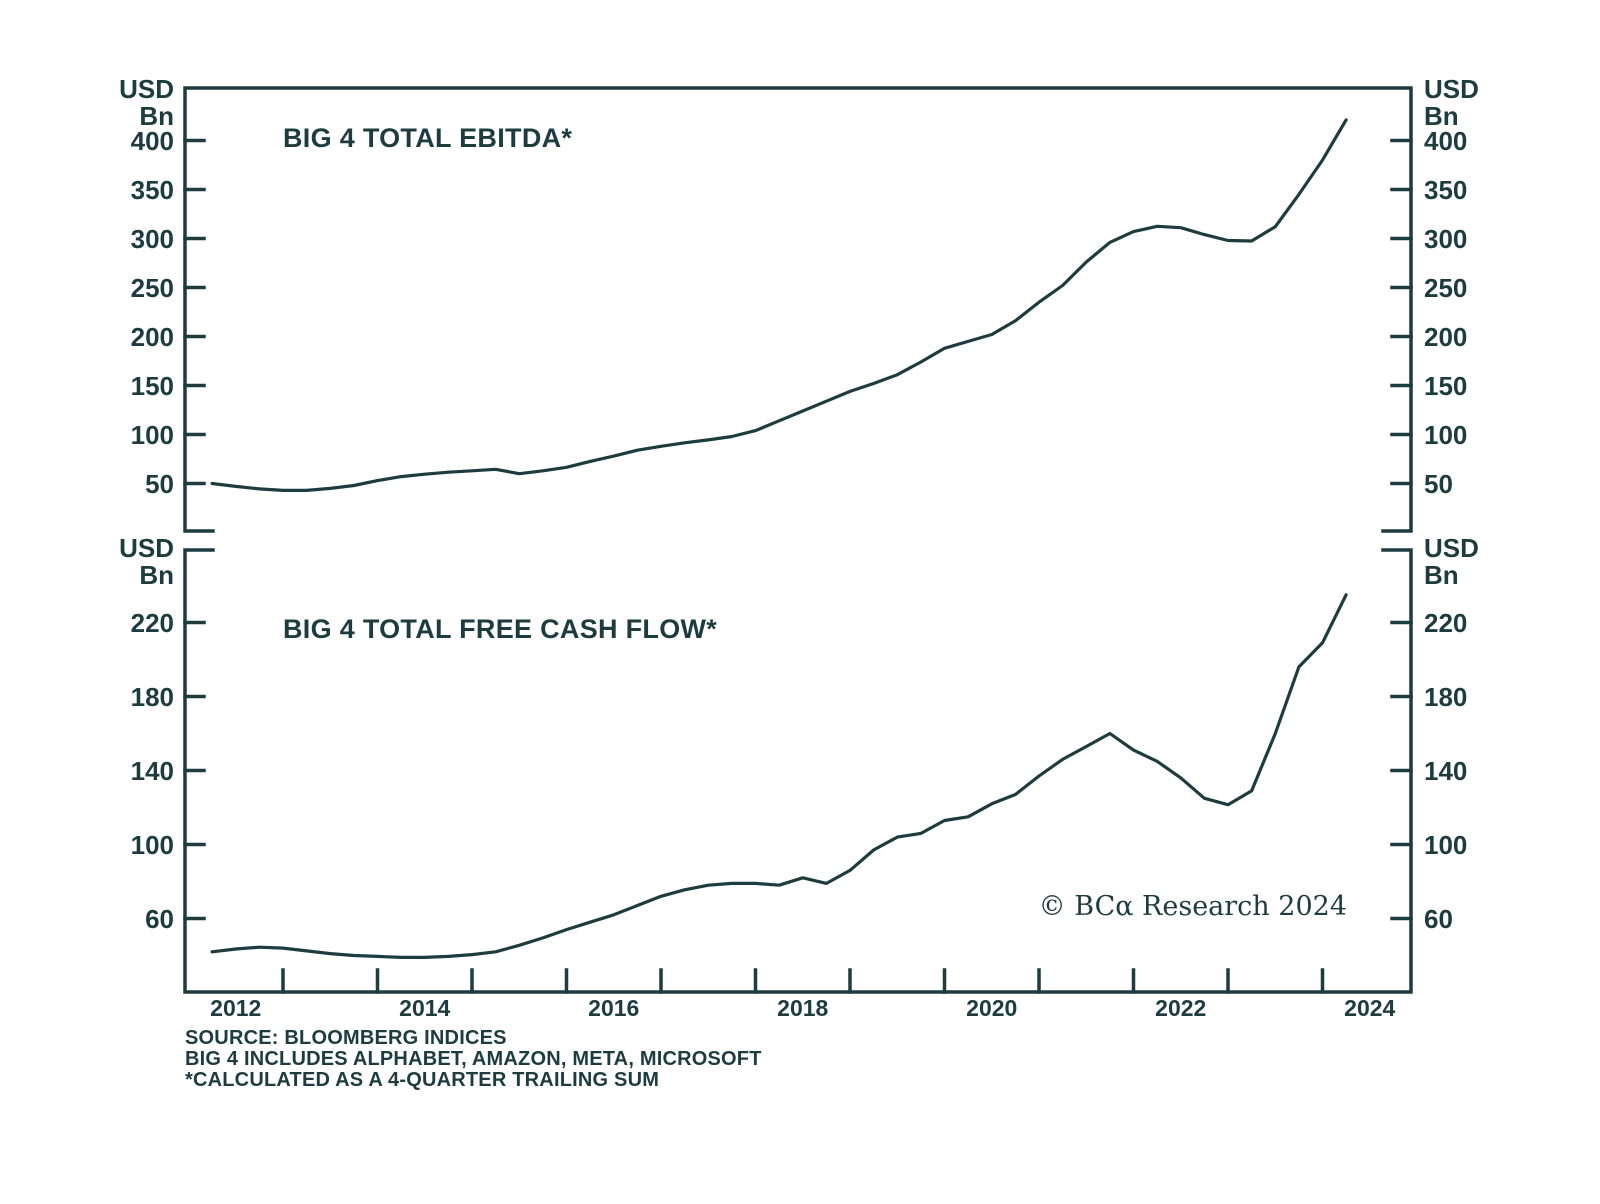 The height and width of the screenshot is (1204, 1600). I want to click on bca-research-watermark: © BCα Research 2024, so click(1192, 906).